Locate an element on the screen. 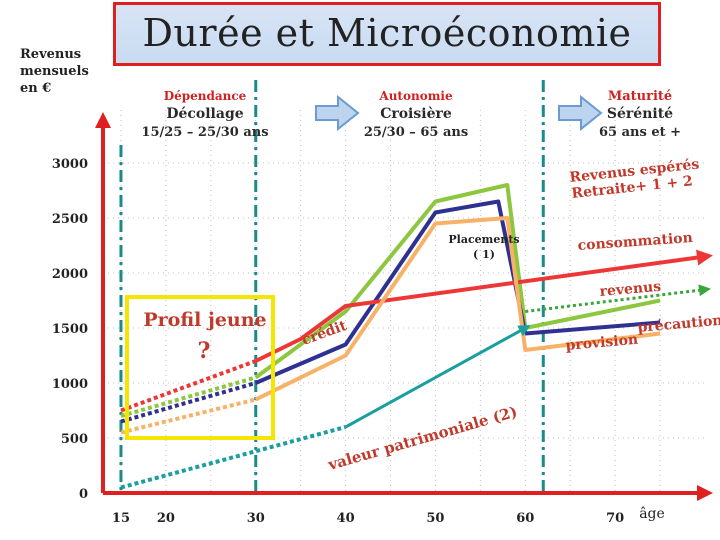 This screenshot has height=540, width=720. annotation-5: consommation is located at coordinates (635, 242).